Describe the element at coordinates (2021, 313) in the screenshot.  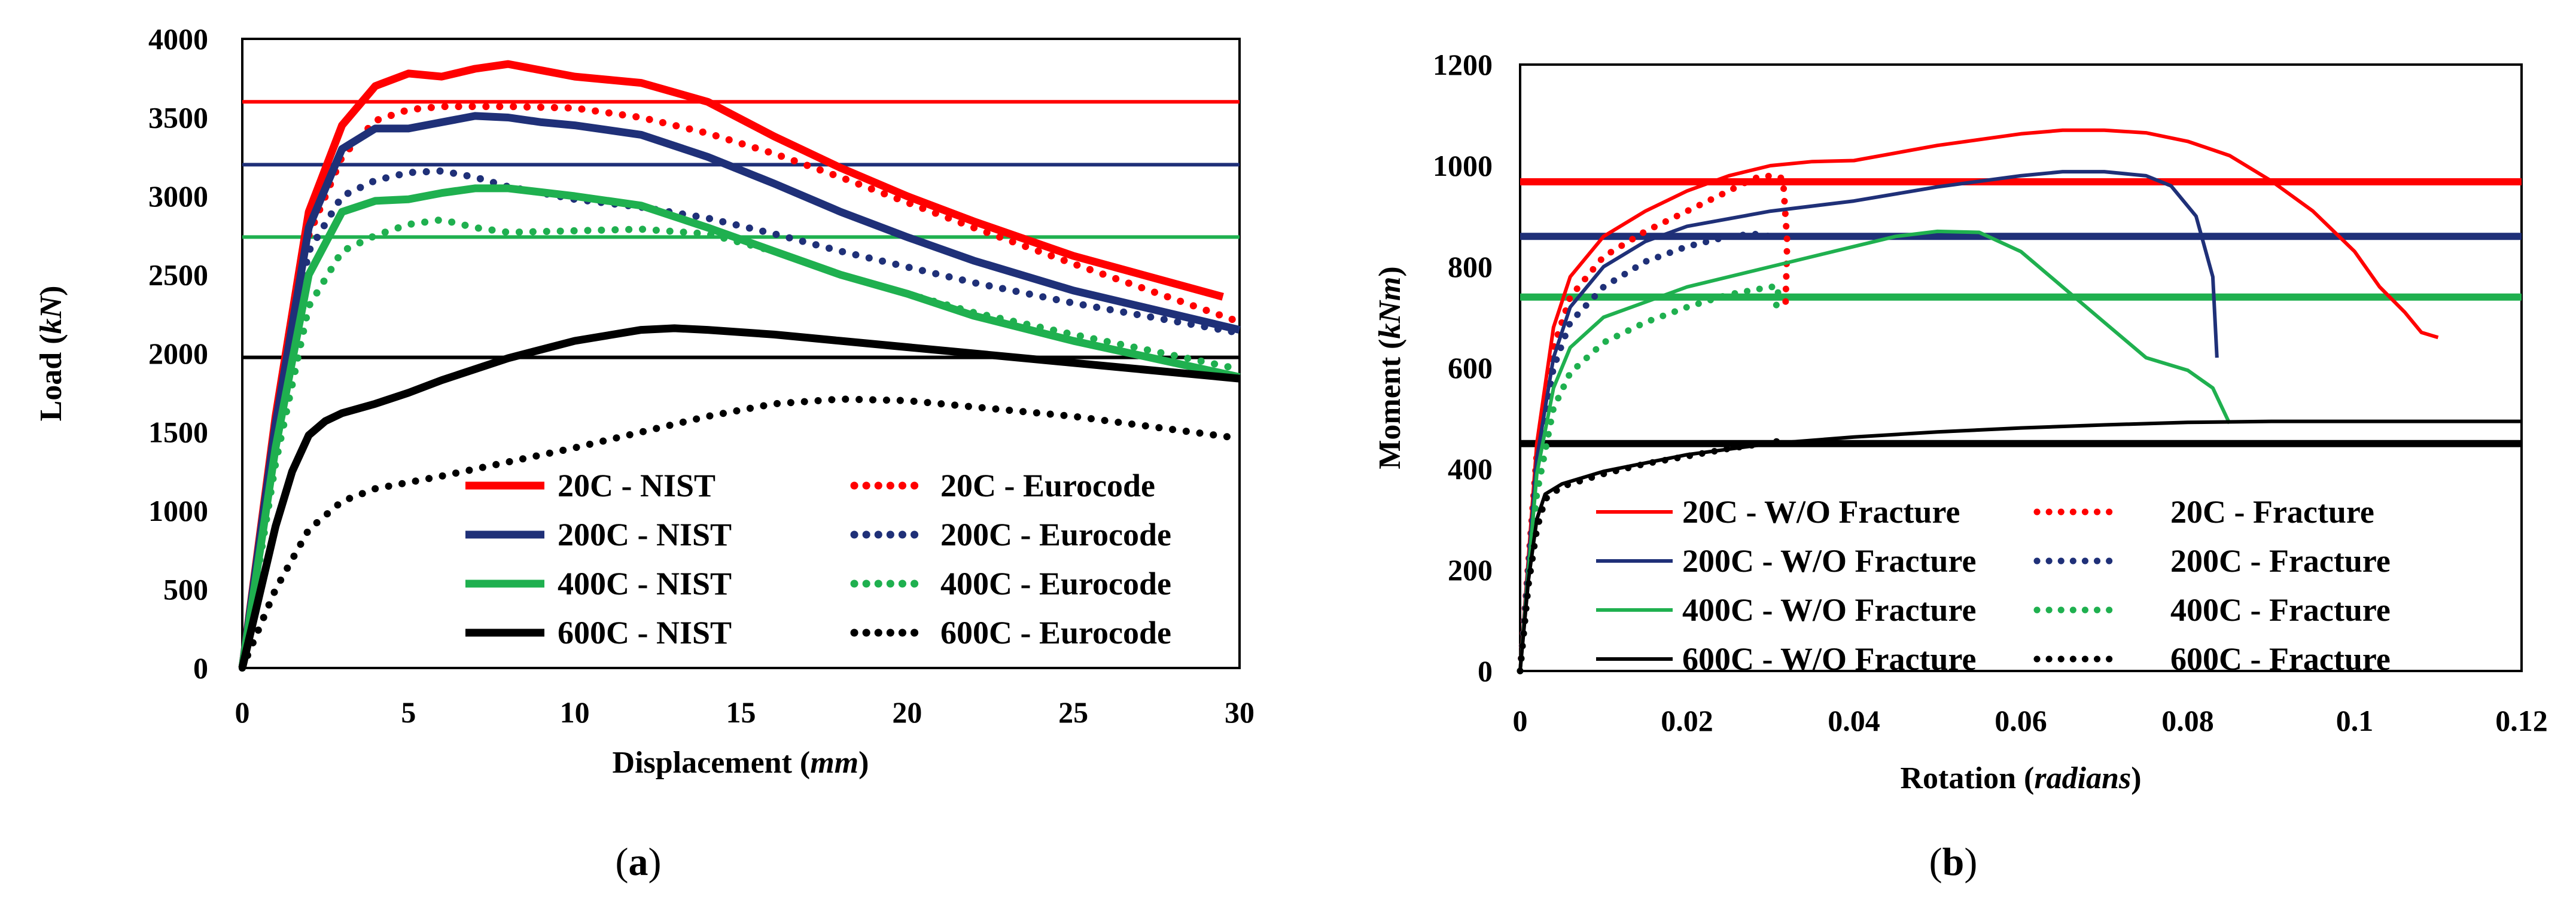
I see `panel-b-reference-lines` at that location.